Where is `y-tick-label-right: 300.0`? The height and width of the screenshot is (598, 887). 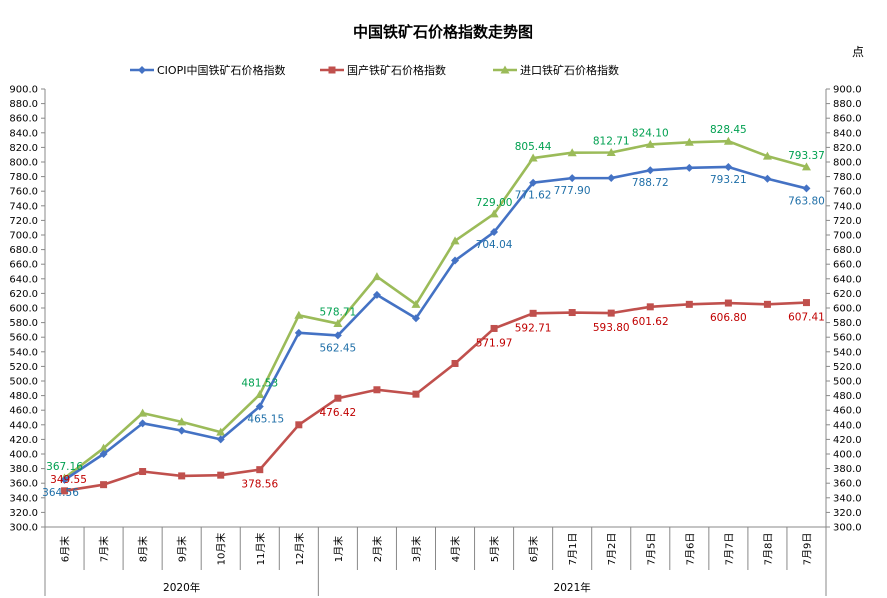
y-tick-label-right: 300.0 is located at coordinates (847, 528).